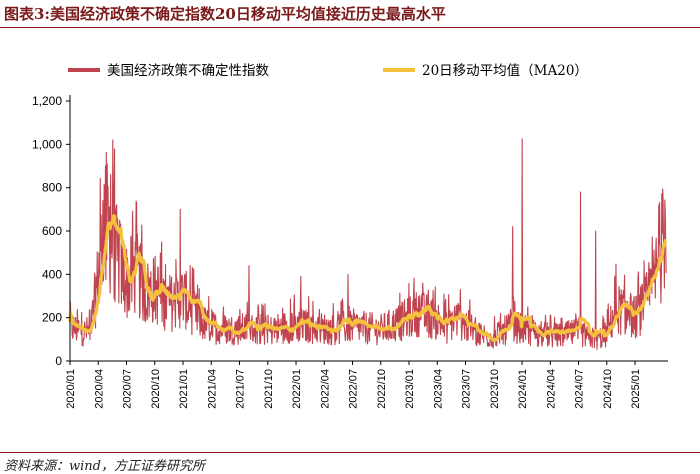 The width and height of the screenshot is (700, 474). I want to click on x-tick-label: 2021/04, so click(212, 389).